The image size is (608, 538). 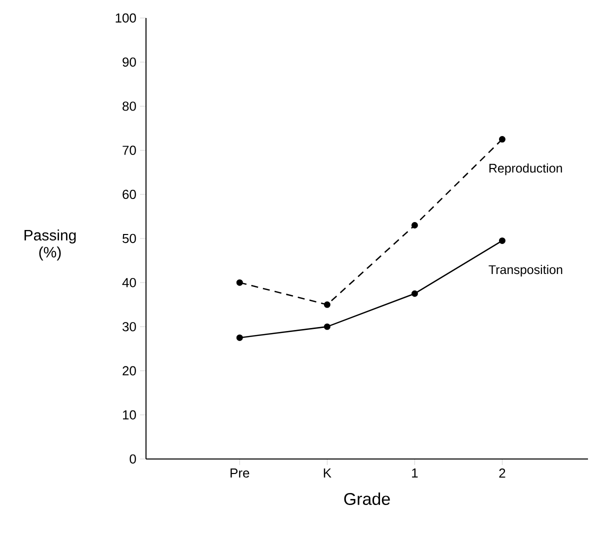 I want to click on x-tick-label: 2, so click(x=502, y=473).